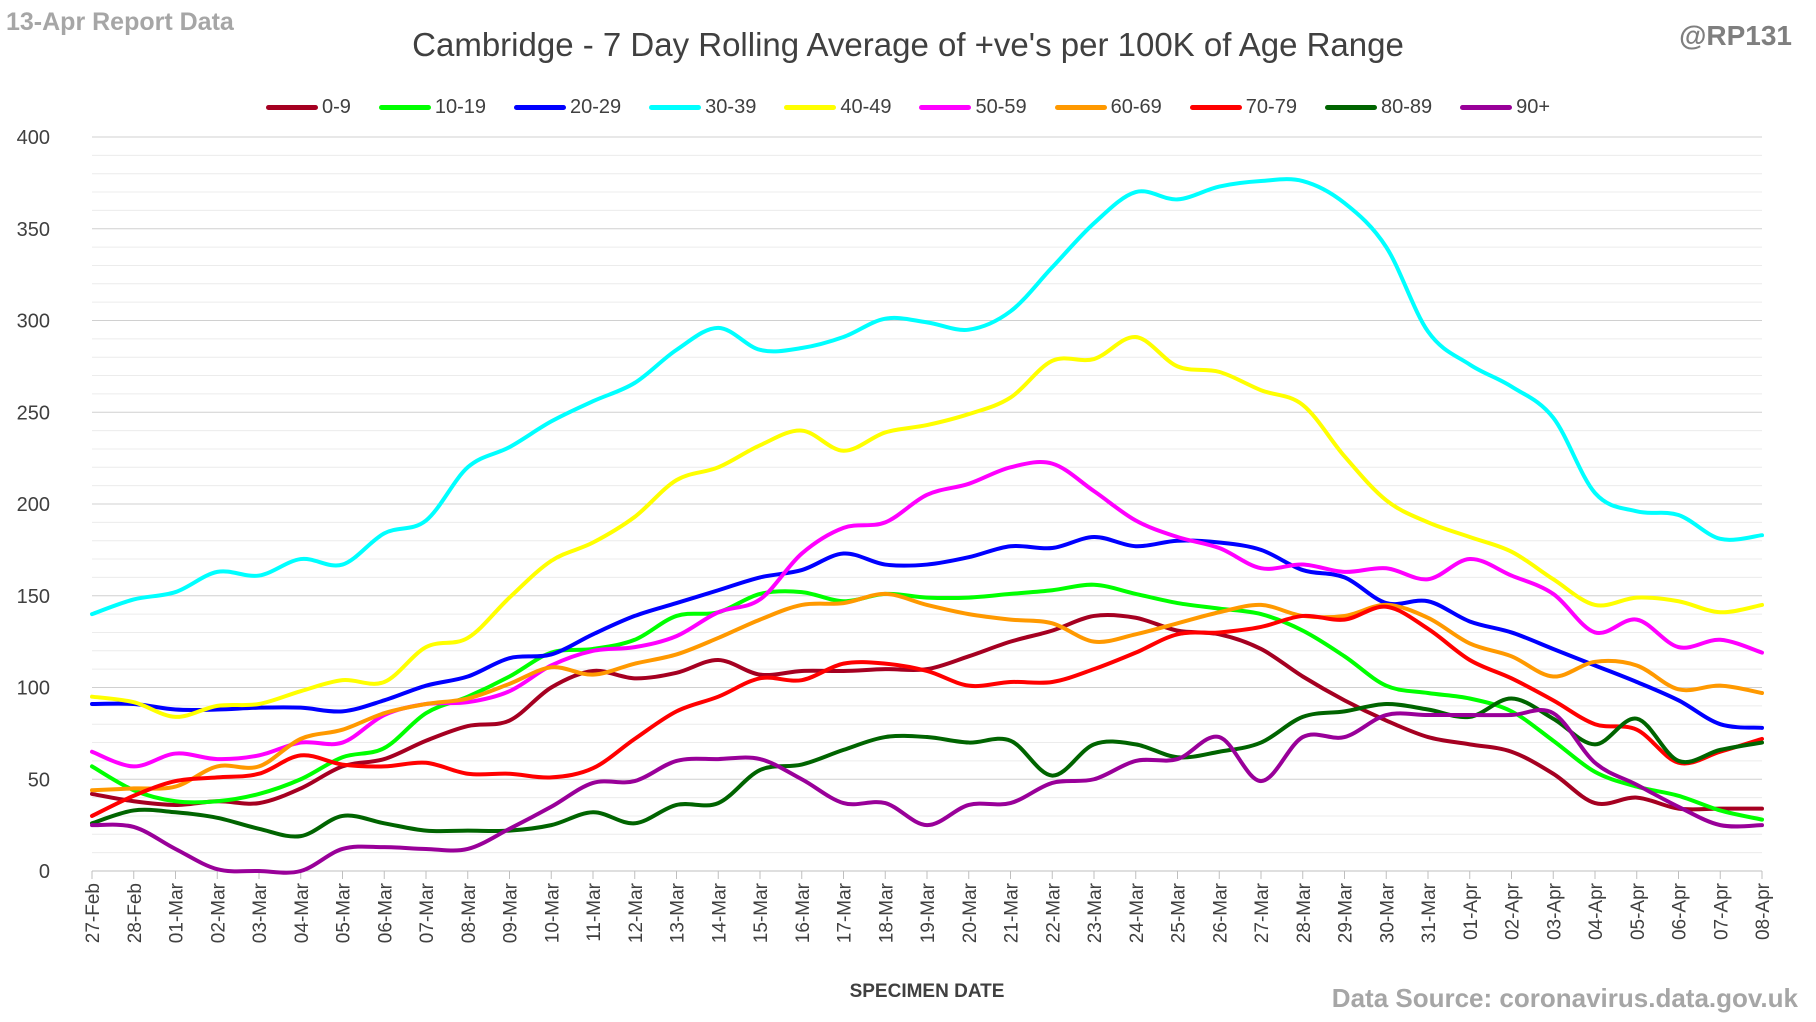 This screenshot has height=1022, width=1816. Describe the element at coordinates (469, 912) in the screenshot. I see `x-tick-label: 08-Mar` at that location.